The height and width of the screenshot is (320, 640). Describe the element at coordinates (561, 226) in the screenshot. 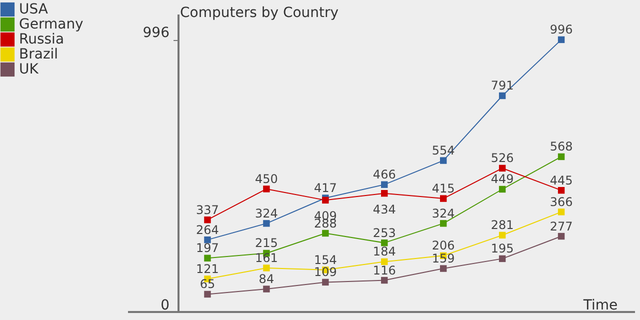

I see `data-label: 277` at that location.